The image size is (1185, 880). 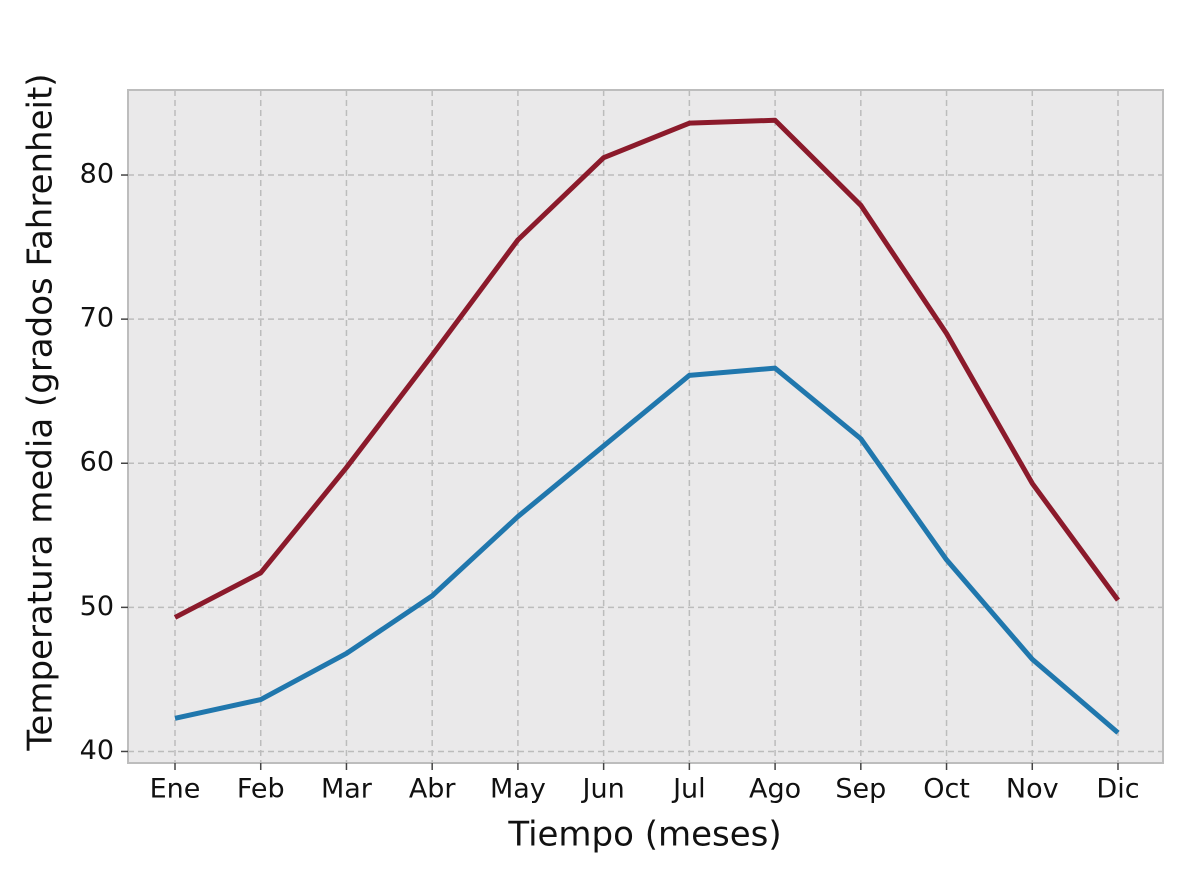 What do you see at coordinates (603, 789) in the screenshot?
I see `x-tick-label: Jun` at bounding box center [603, 789].